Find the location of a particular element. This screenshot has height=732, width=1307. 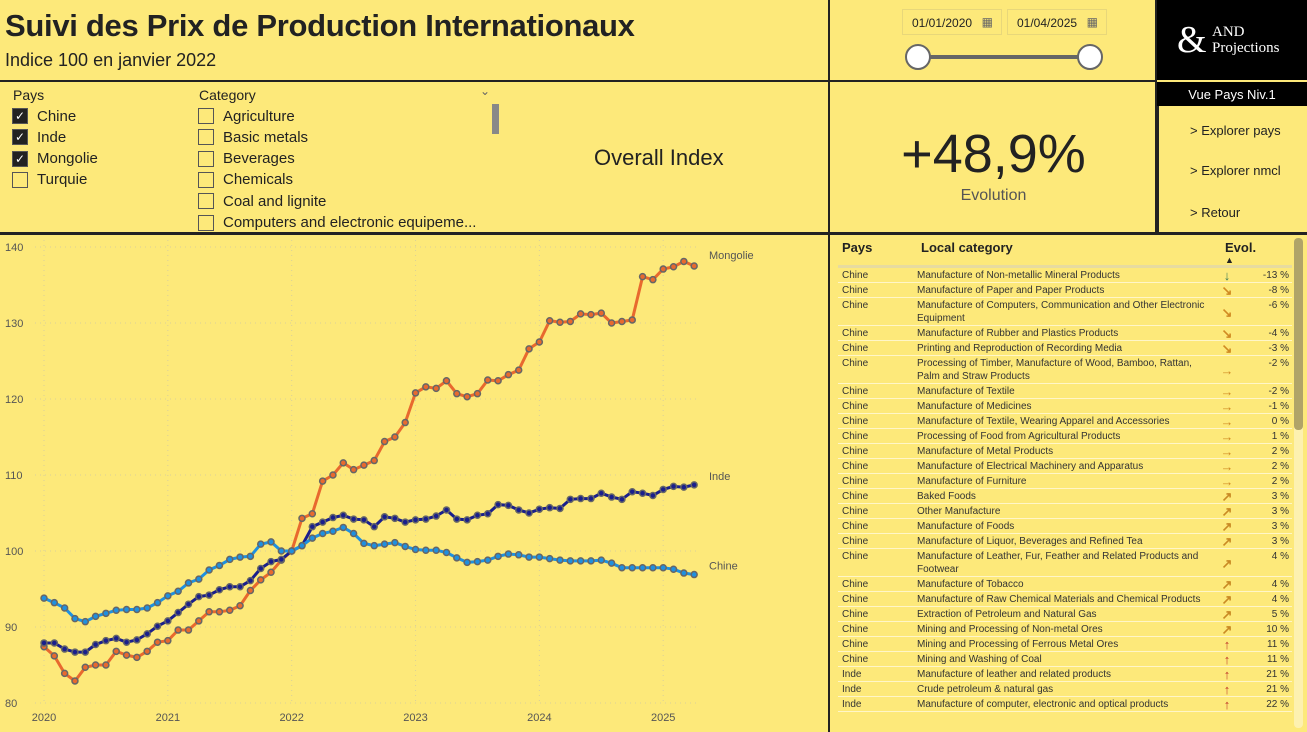

date-range-slider-track is located at coordinates (1004, 57).